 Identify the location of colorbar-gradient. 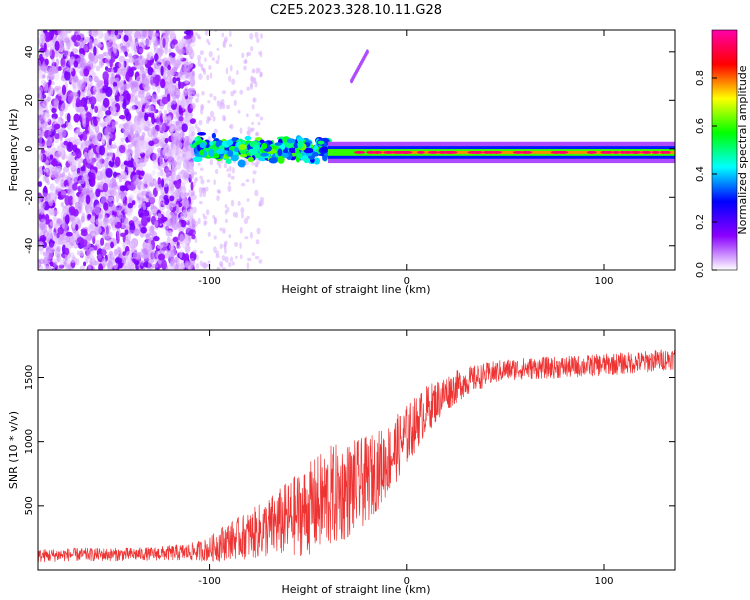
(724, 150).